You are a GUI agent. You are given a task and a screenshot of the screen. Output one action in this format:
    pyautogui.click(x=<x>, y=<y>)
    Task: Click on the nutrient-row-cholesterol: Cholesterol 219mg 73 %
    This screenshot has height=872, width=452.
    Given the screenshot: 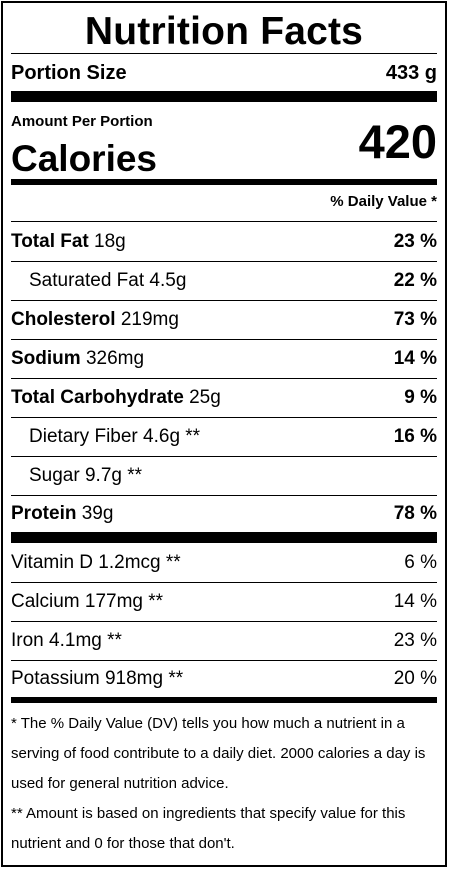 What is the action you would take?
    pyautogui.click(x=224, y=320)
    